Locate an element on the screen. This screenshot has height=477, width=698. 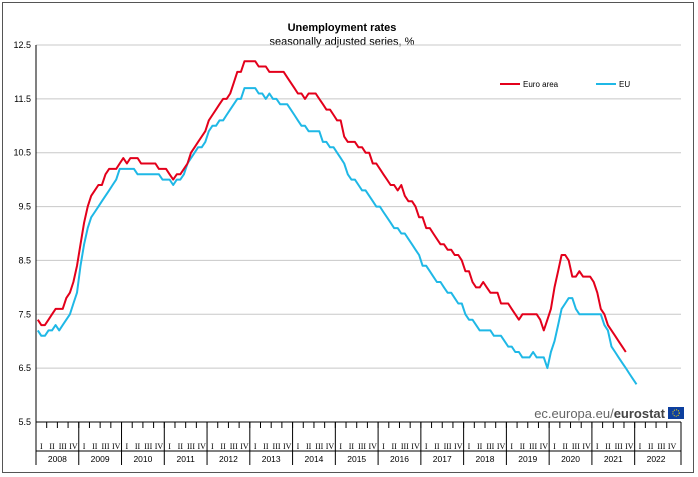
year-label: 2008 is located at coordinates (57, 459).